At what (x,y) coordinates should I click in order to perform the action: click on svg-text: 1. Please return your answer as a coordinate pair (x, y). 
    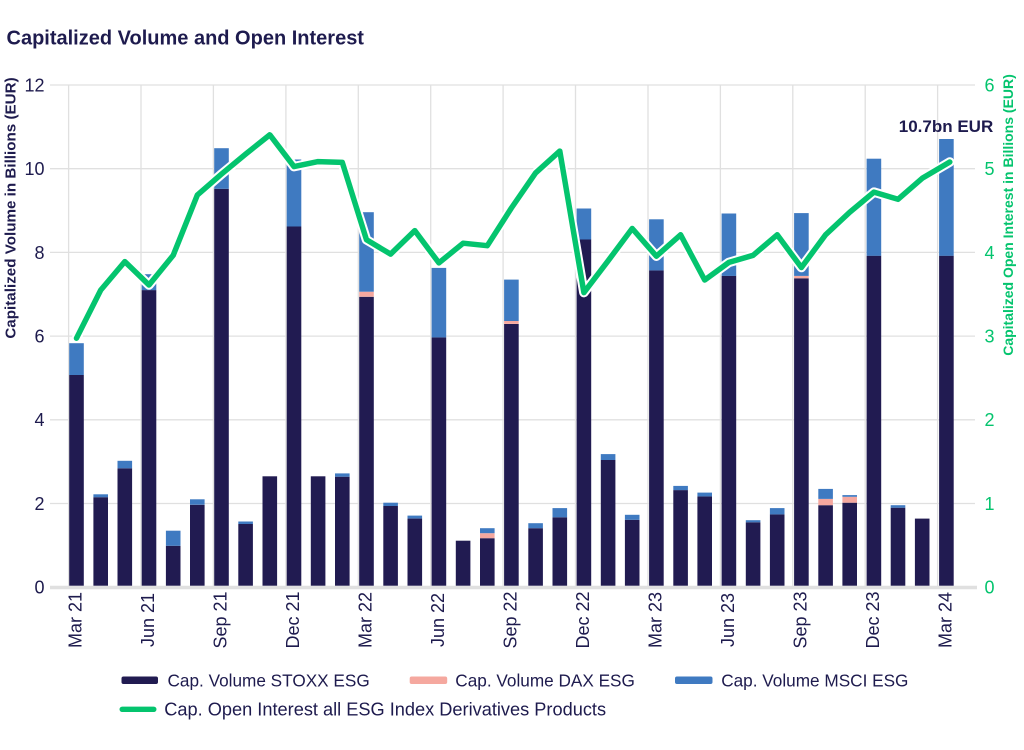
    Looking at the image, I should click on (990, 504).